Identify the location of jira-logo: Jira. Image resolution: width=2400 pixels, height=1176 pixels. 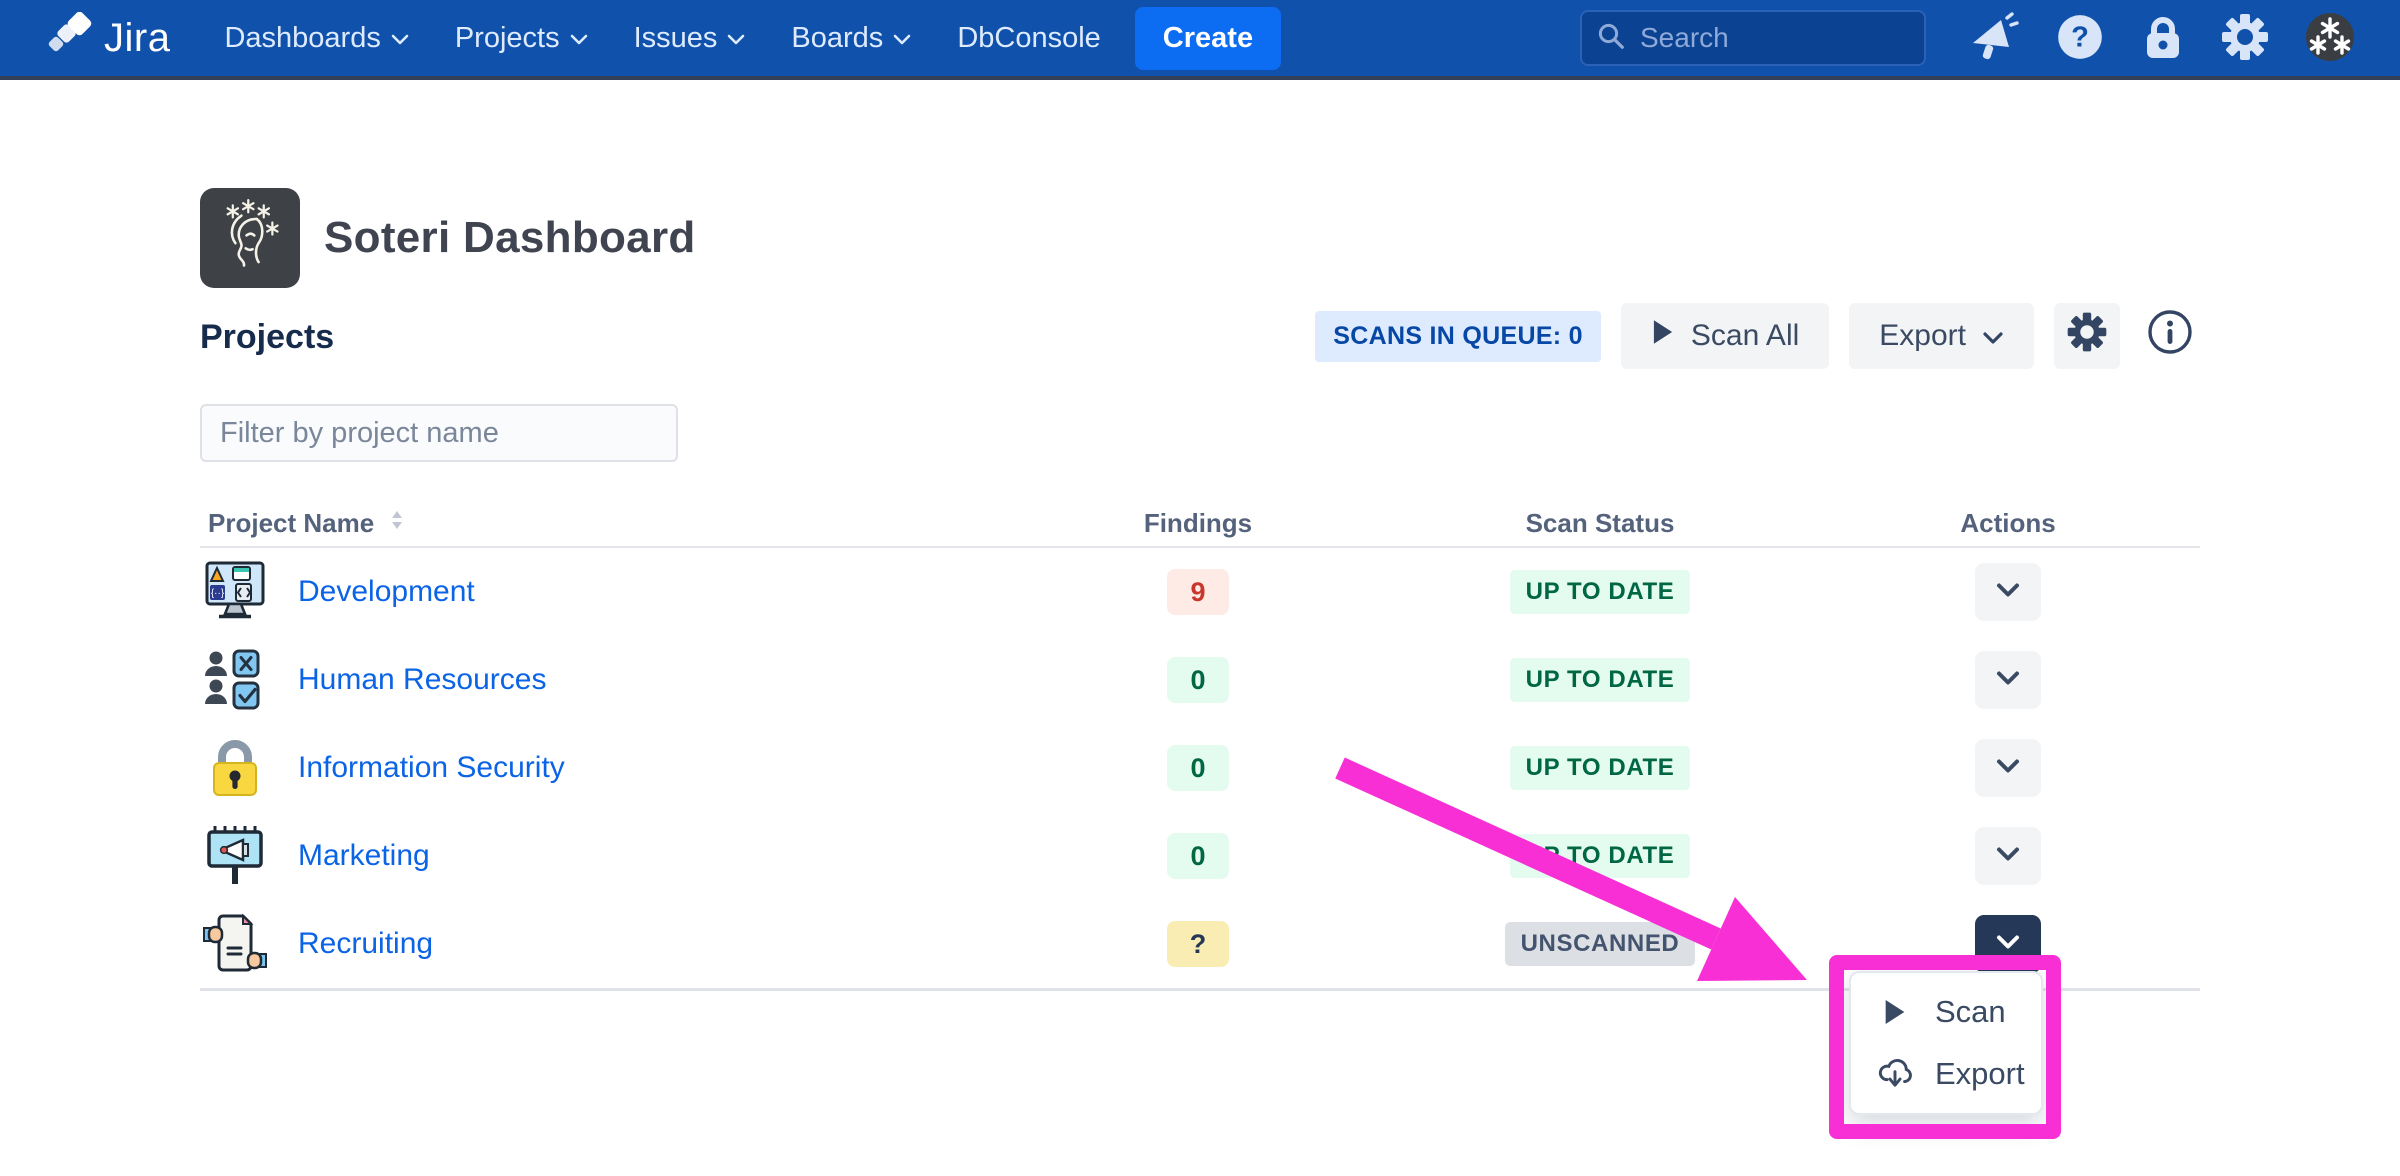
(108, 38).